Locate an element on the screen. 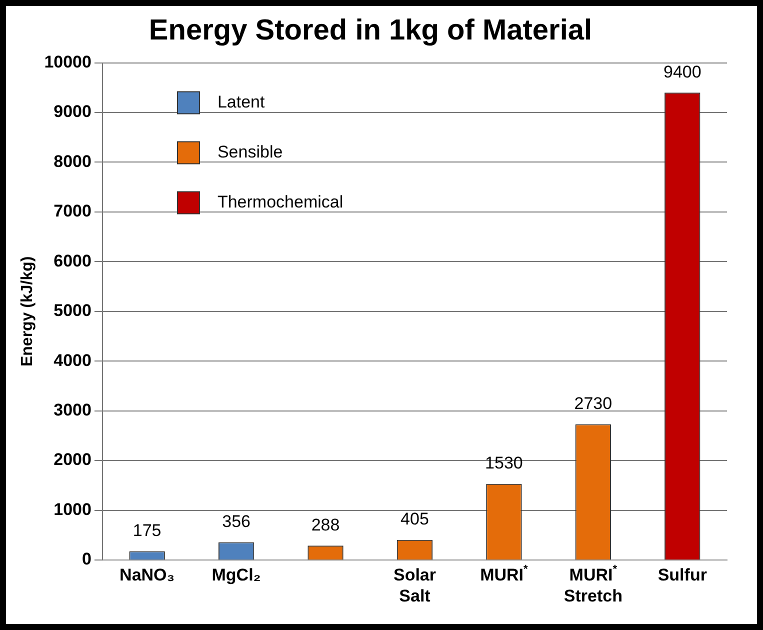 The width and height of the screenshot is (763, 630). x-tick-label: Sulfur is located at coordinates (683, 575).